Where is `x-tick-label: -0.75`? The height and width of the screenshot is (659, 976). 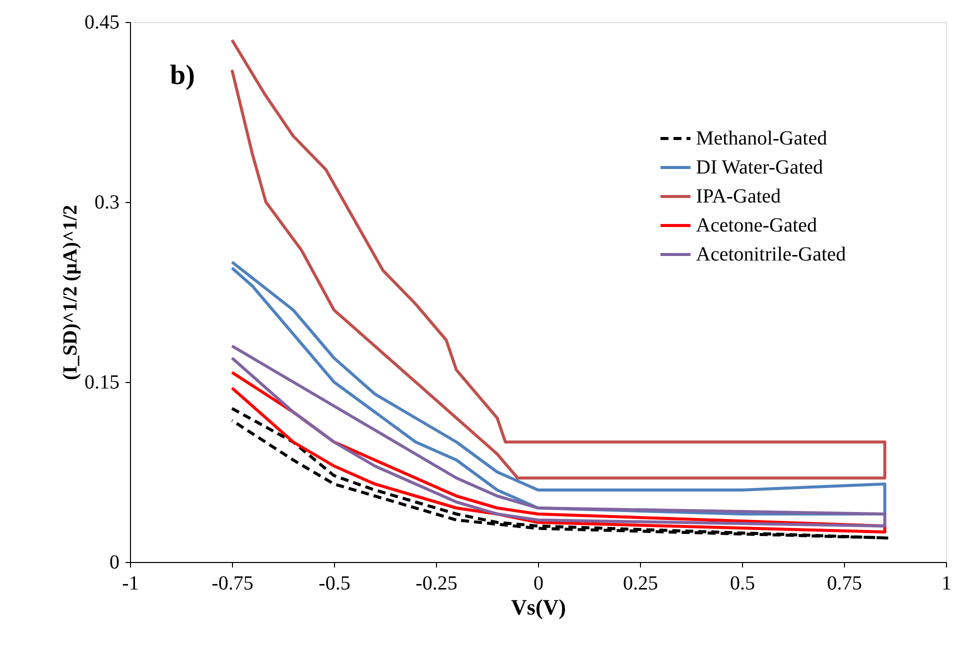 x-tick-label: -0.75 is located at coordinates (233, 583).